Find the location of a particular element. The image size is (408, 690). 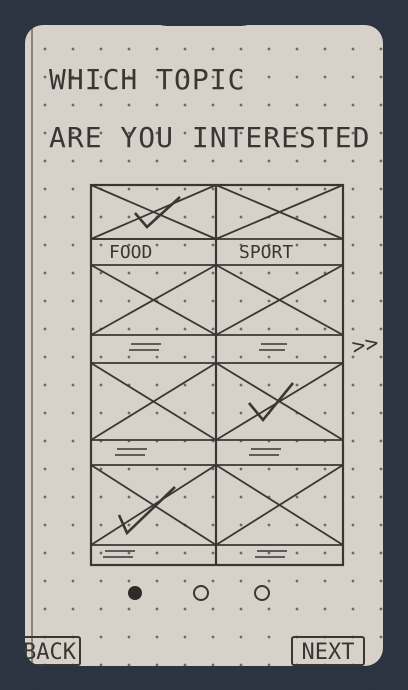

pagination-dots is located at coordinates (199, 593).